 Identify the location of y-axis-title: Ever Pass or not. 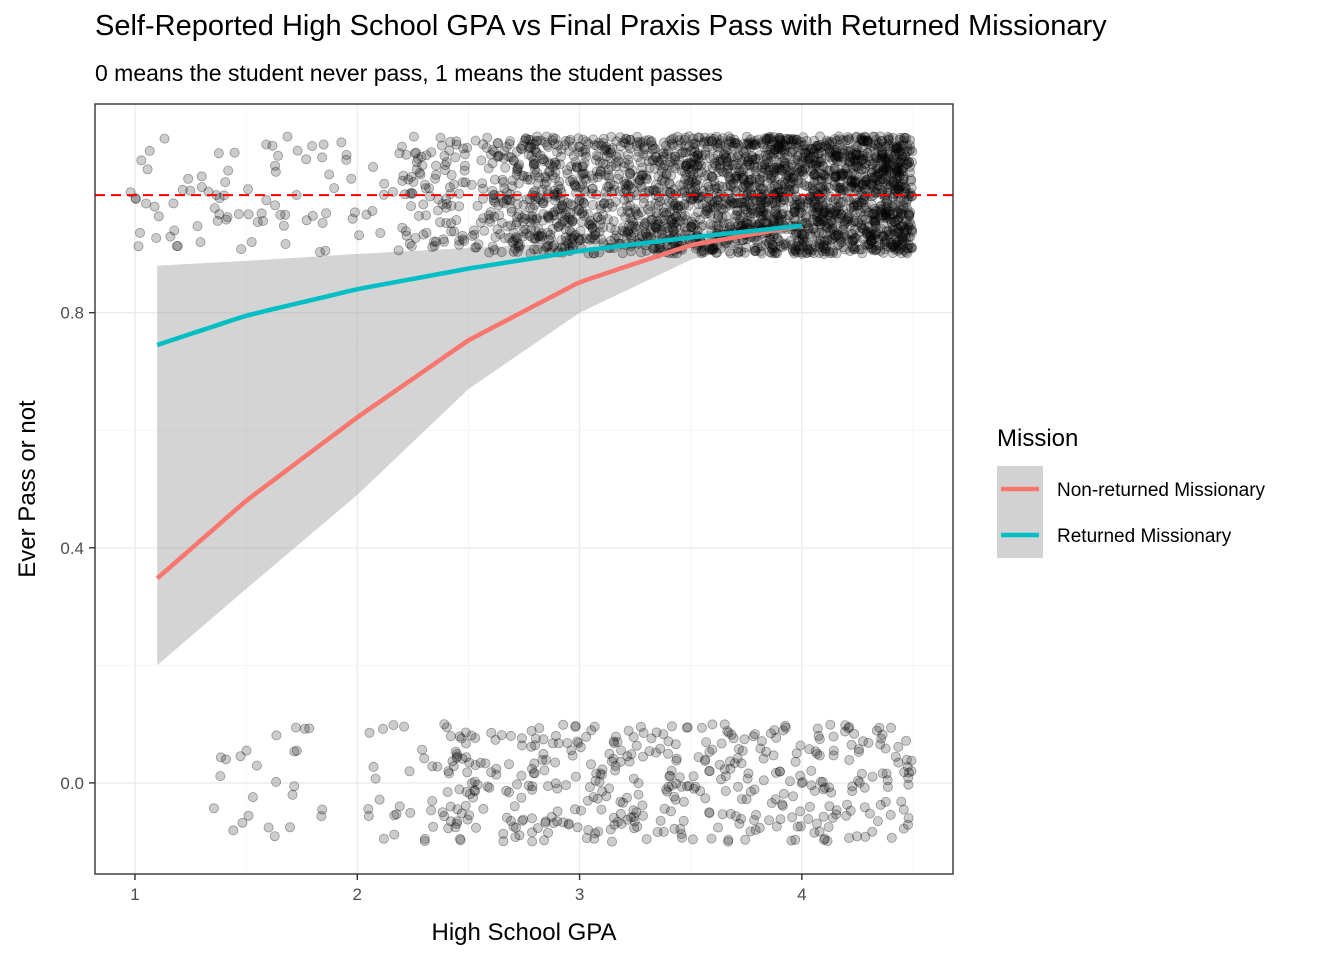
(27, 489).